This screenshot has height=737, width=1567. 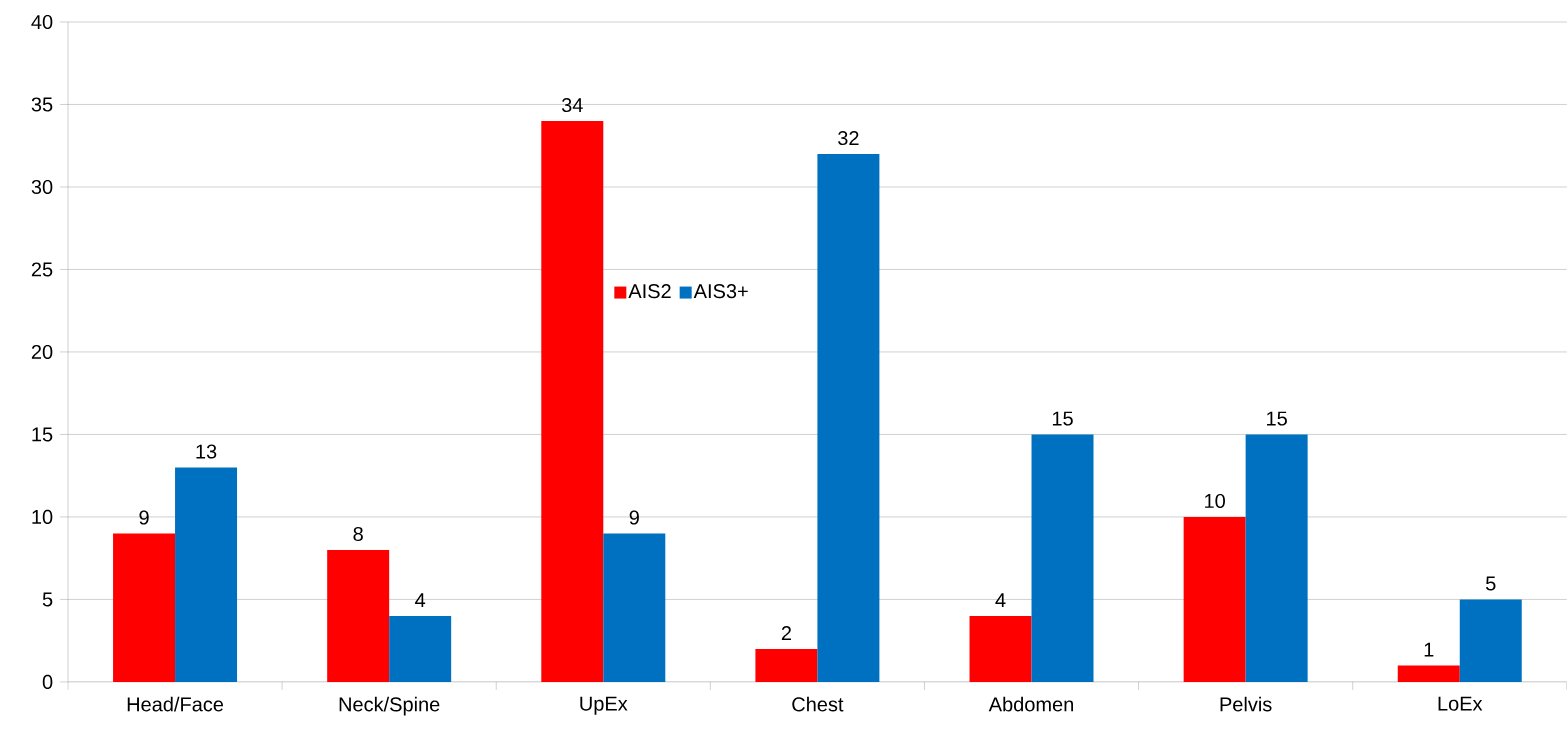 What do you see at coordinates (42, 22) in the screenshot?
I see `y-tick-label: 40` at bounding box center [42, 22].